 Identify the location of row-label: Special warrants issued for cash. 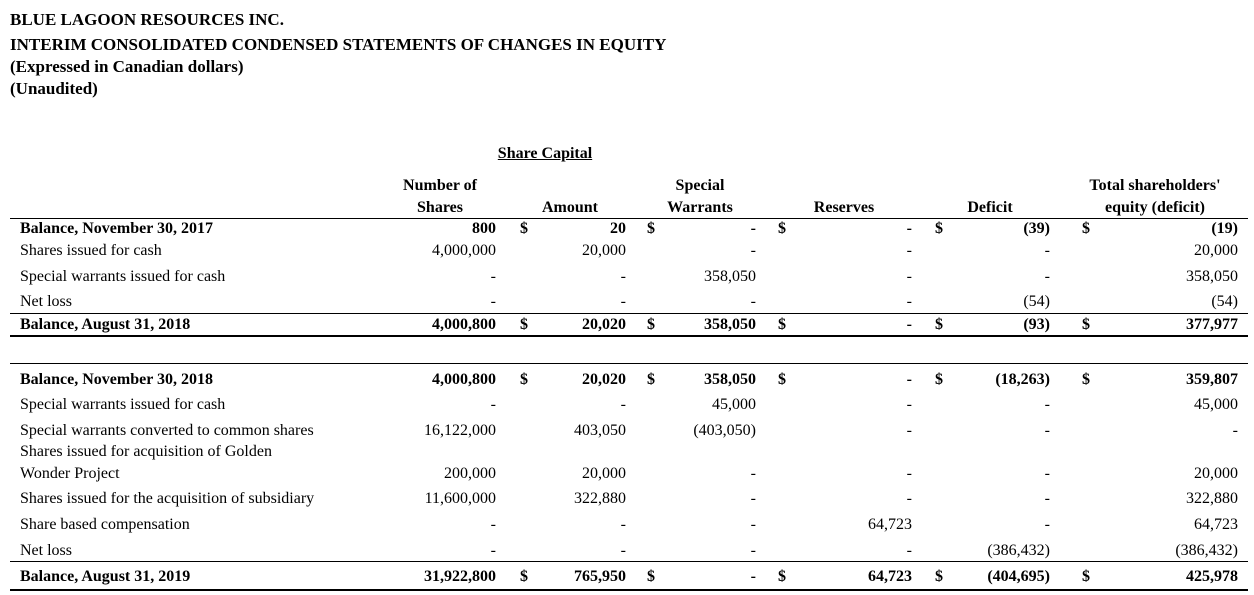
(123, 404).